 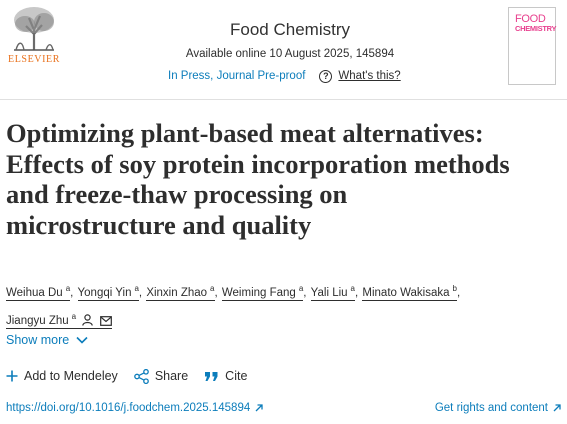 What do you see at coordinates (369, 76) in the screenshot?
I see `whats-this-label: What's this?` at bounding box center [369, 76].